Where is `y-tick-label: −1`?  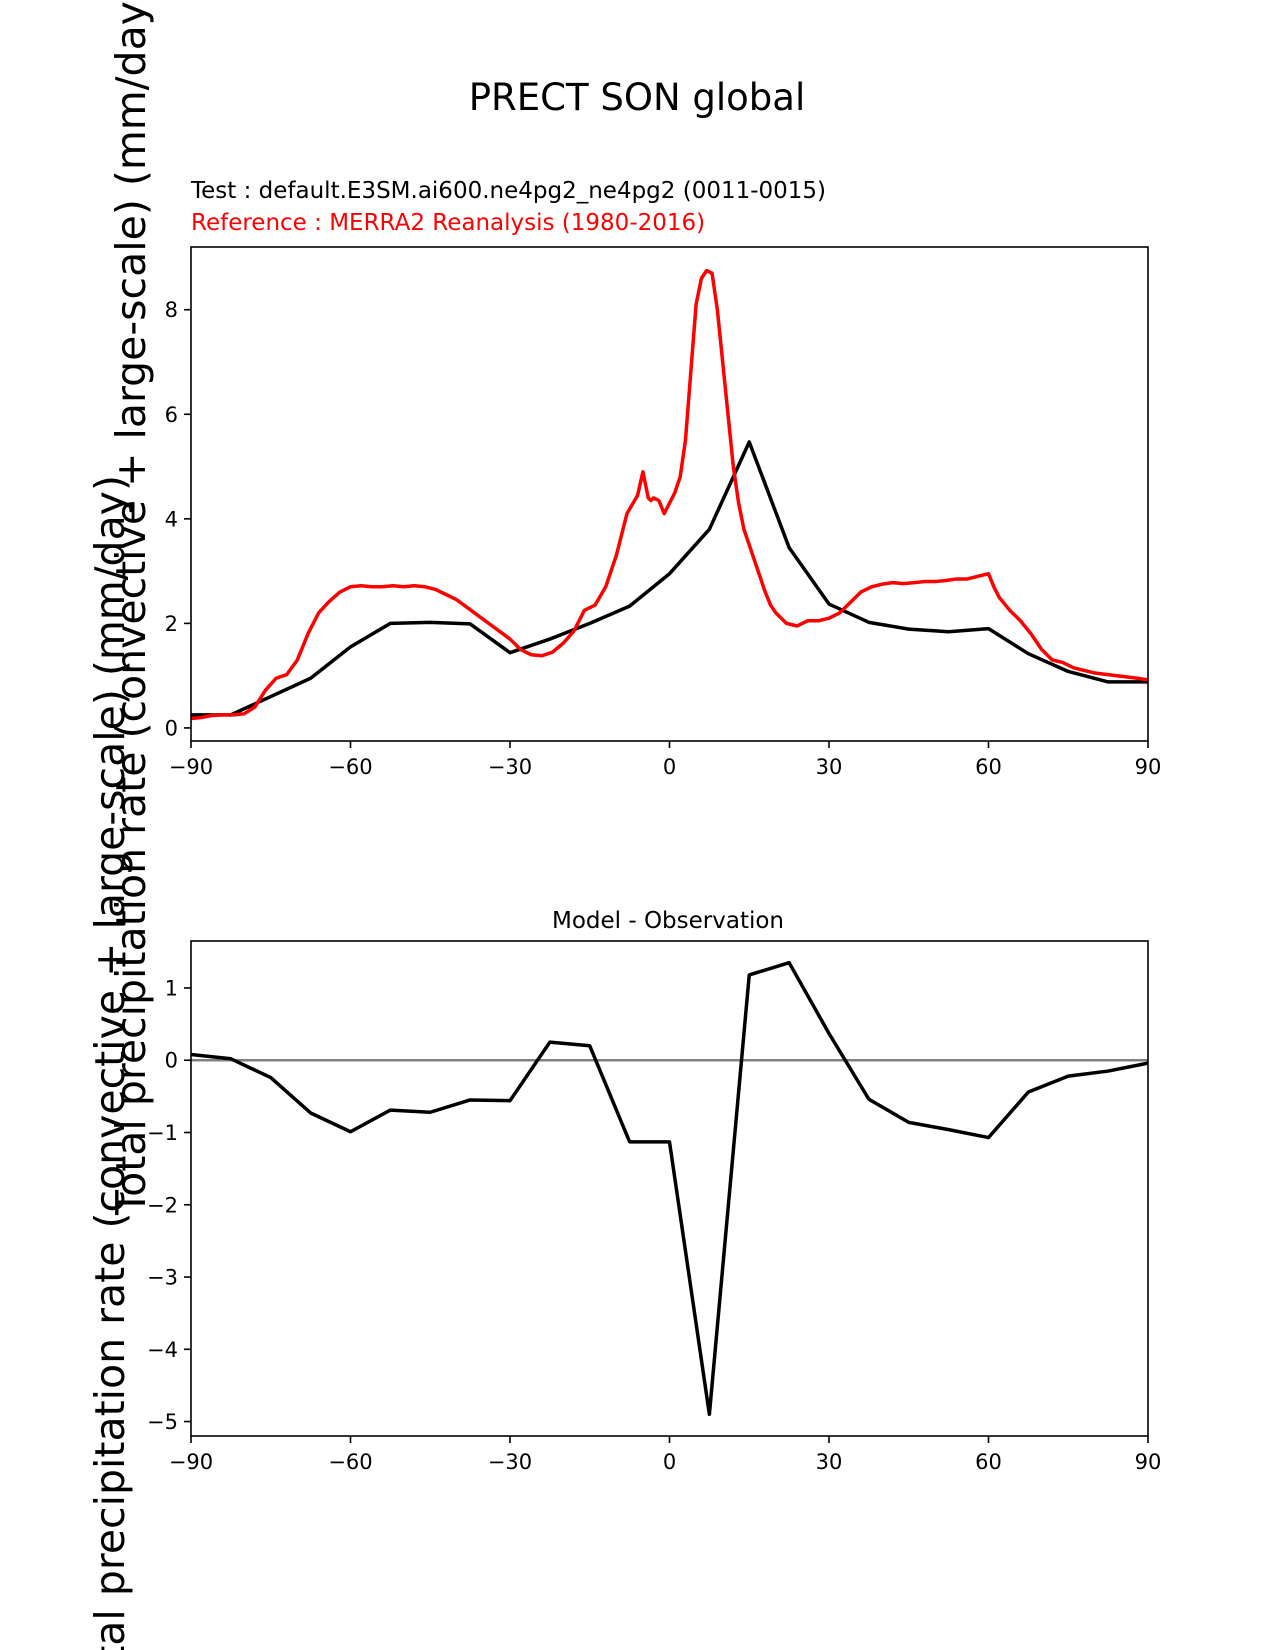 y-tick-label: −1 is located at coordinates (162, 1133).